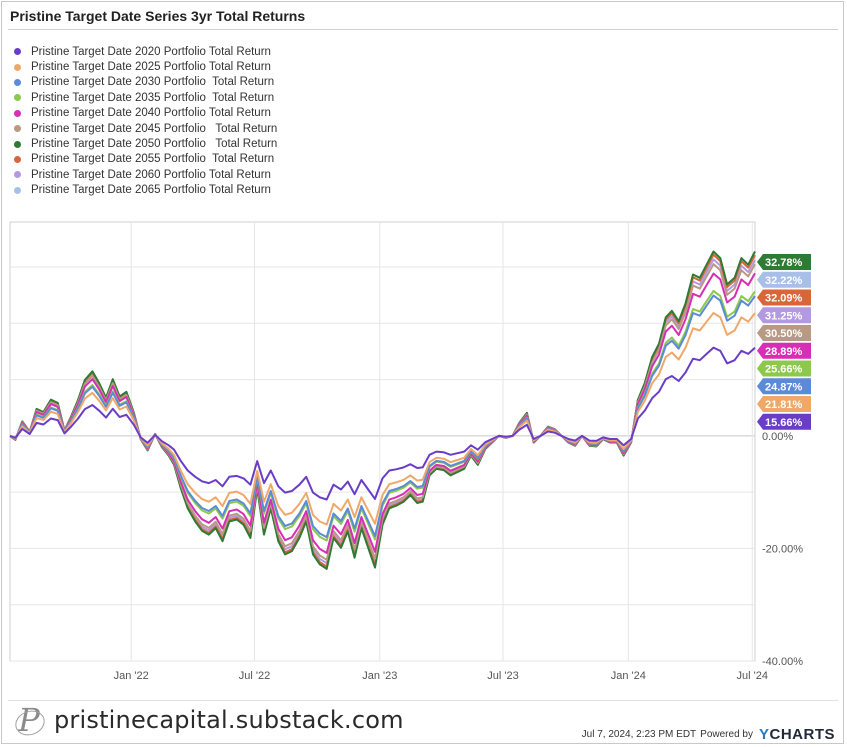  I want to click on x-tick-label: Jan '24, so click(628, 676).